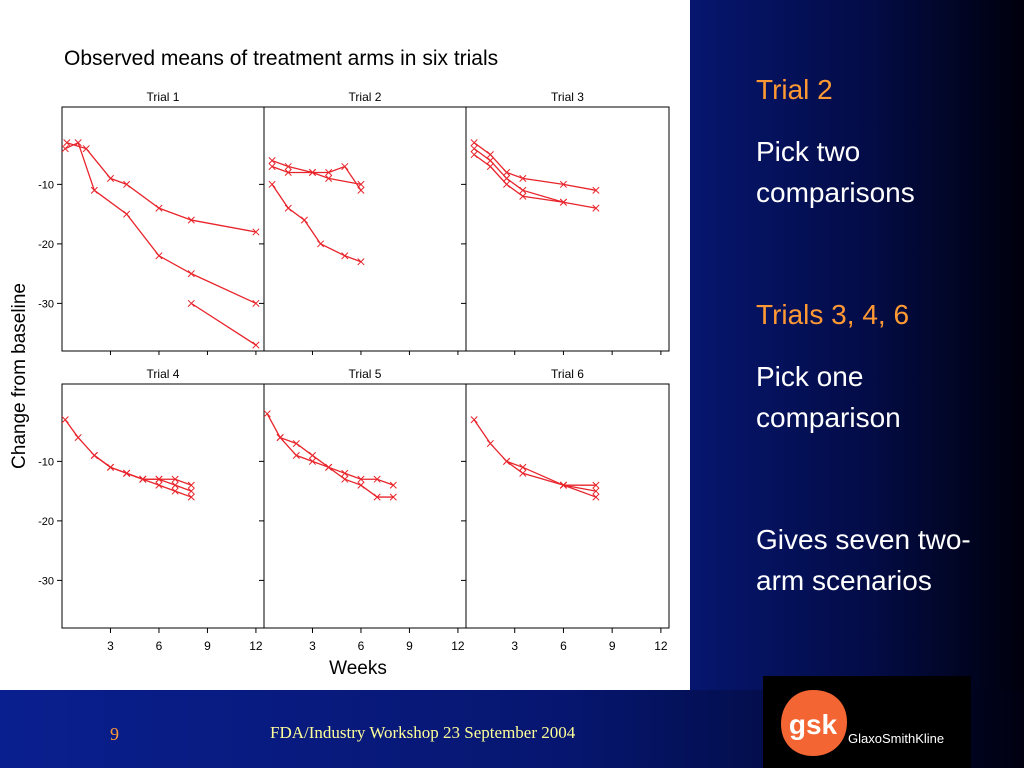 The width and height of the screenshot is (1024, 768). I want to click on panel-title: Trial 4, so click(163, 374).